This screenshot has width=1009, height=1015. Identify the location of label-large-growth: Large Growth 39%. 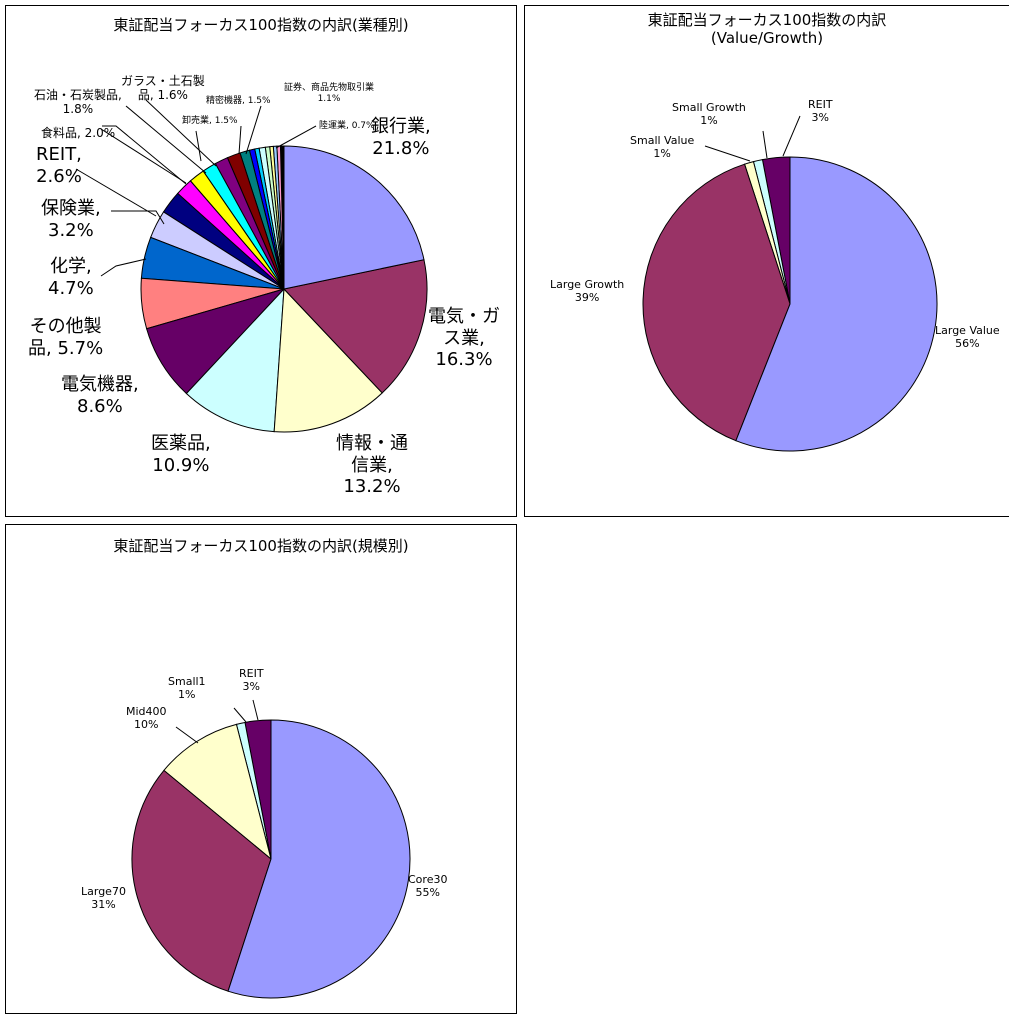
(587, 291).